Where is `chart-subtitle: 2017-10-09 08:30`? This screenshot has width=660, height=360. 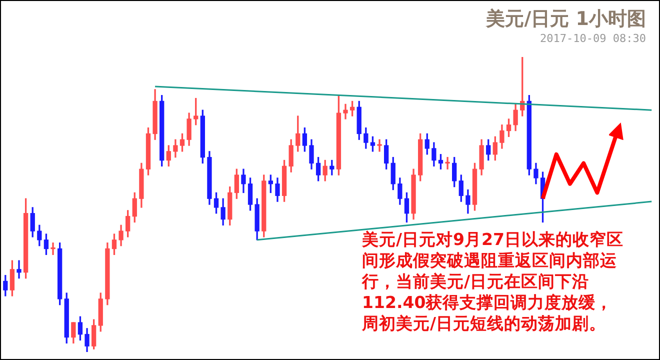
chart-subtitle: 2017-10-09 08:30 is located at coordinates (593, 38).